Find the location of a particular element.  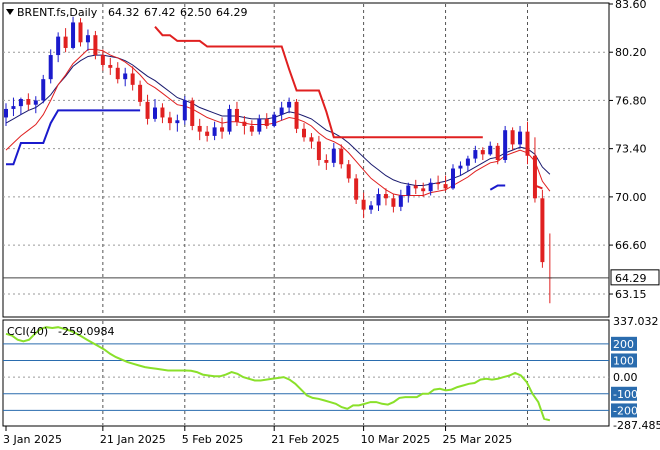

time-tick-label: 5 Feb 2025 is located at coordinates (212, 439).